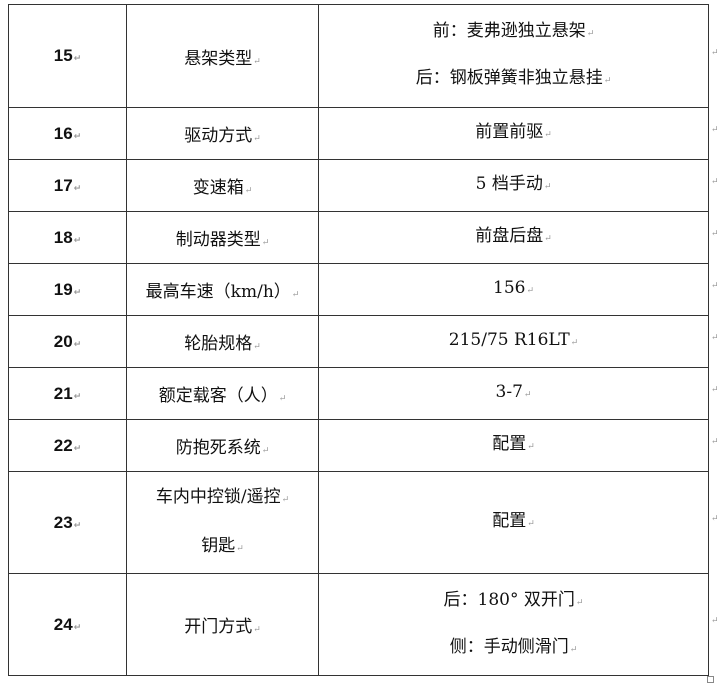  I want to click on value-cell: 3-7↵, so click(513, 393).